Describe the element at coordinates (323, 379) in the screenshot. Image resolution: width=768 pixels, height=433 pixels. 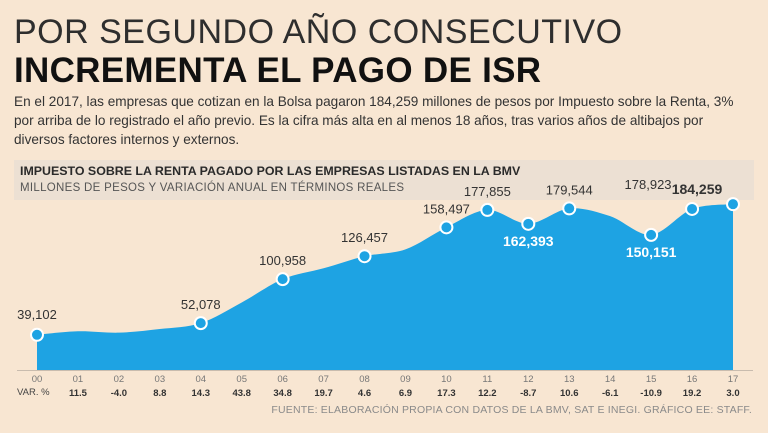
I see `x-tick-label: 07` at that location.